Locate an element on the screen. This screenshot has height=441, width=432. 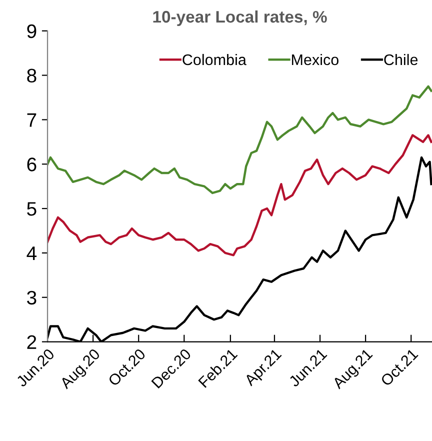
legend-label: Mexico is located at coordinates (315, 60).